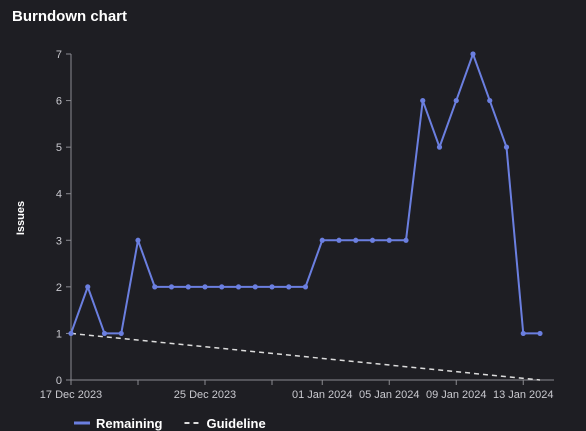  I want to click on x-tick-label: 25 Dec 2023, so click(205, 395).